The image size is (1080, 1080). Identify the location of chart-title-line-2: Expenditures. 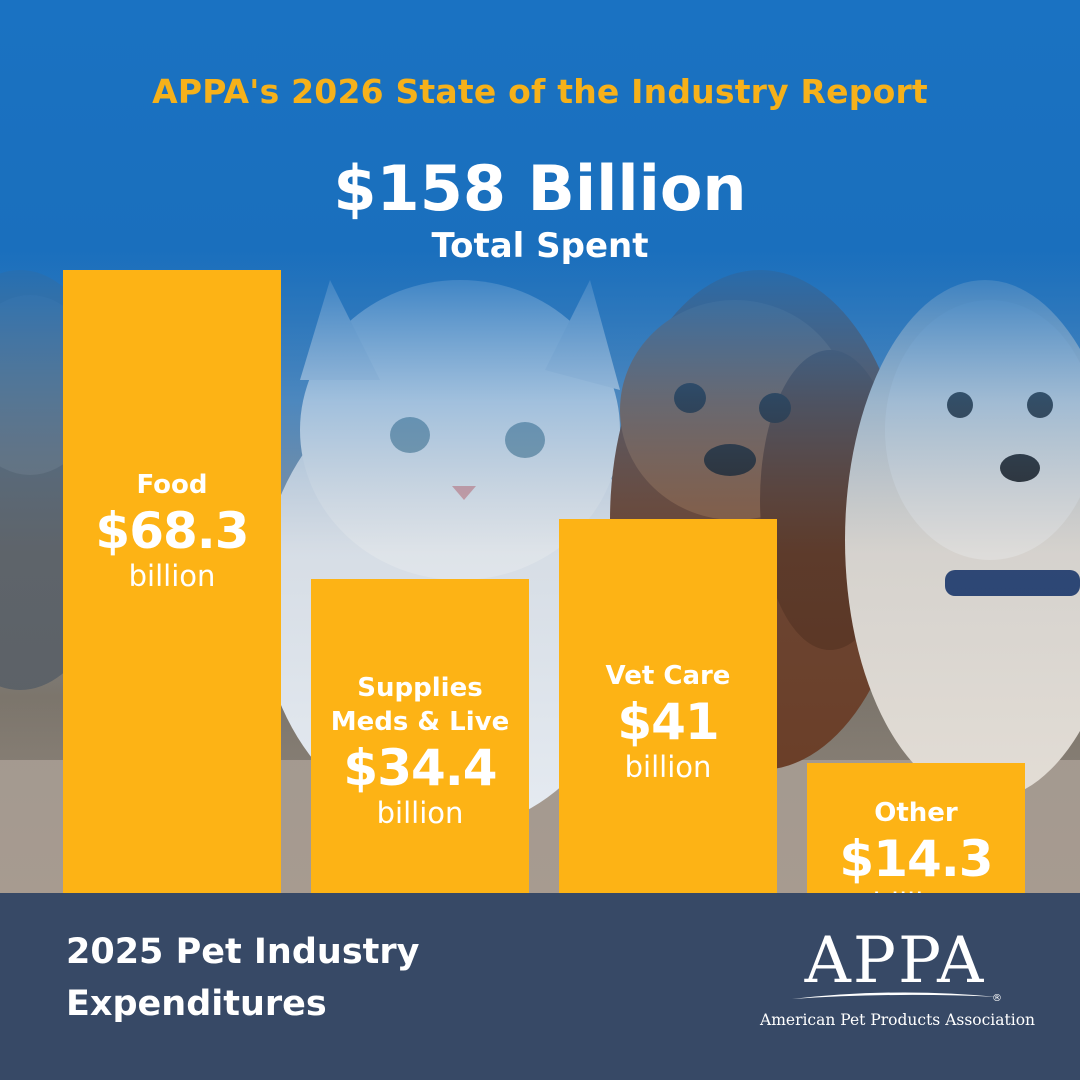
(196, 1004).